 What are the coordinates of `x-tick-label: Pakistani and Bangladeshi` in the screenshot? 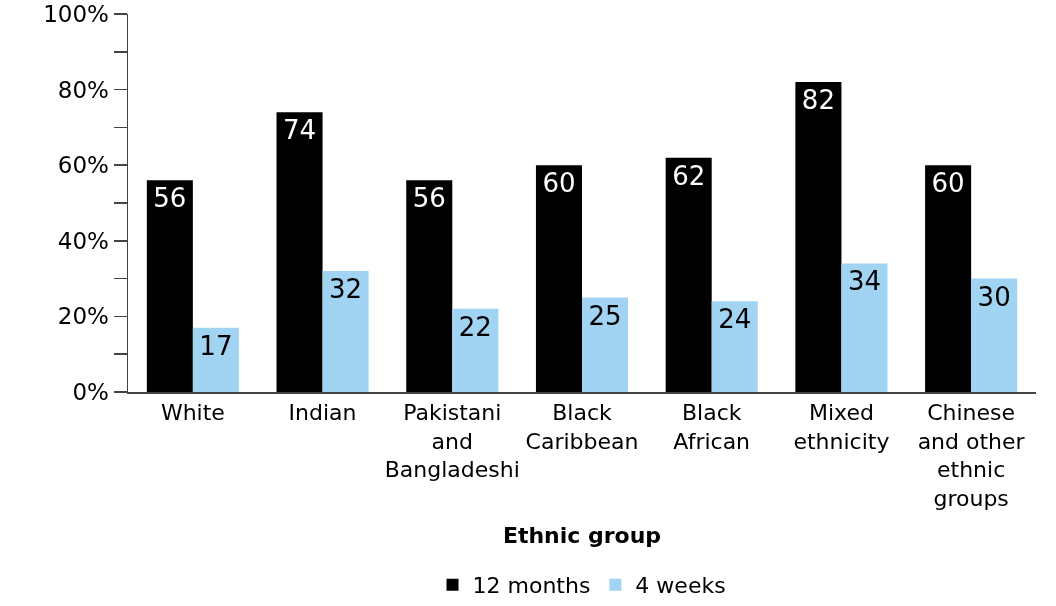 It's located at (452, 441).